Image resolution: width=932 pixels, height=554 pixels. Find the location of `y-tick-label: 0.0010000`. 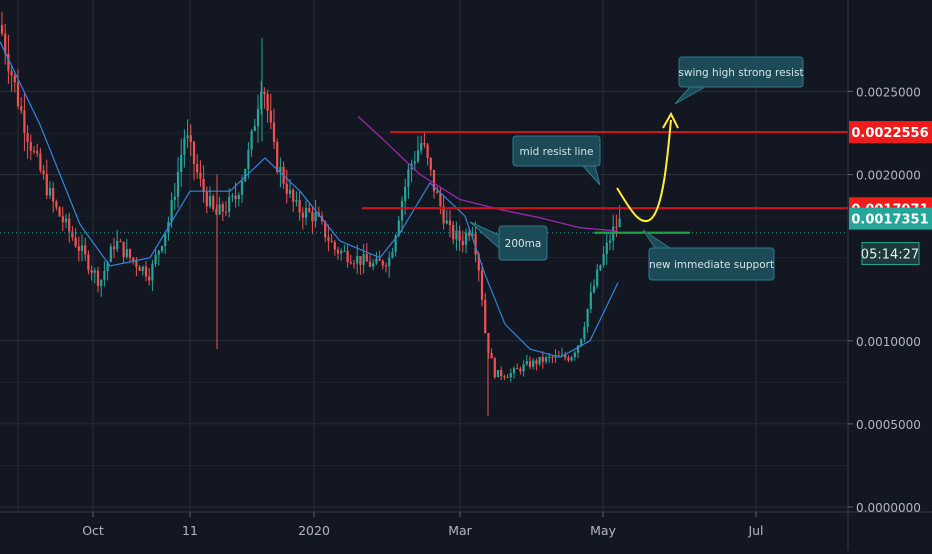

y-tick-label: 0.0010000 is located at coordinates (888, 342).